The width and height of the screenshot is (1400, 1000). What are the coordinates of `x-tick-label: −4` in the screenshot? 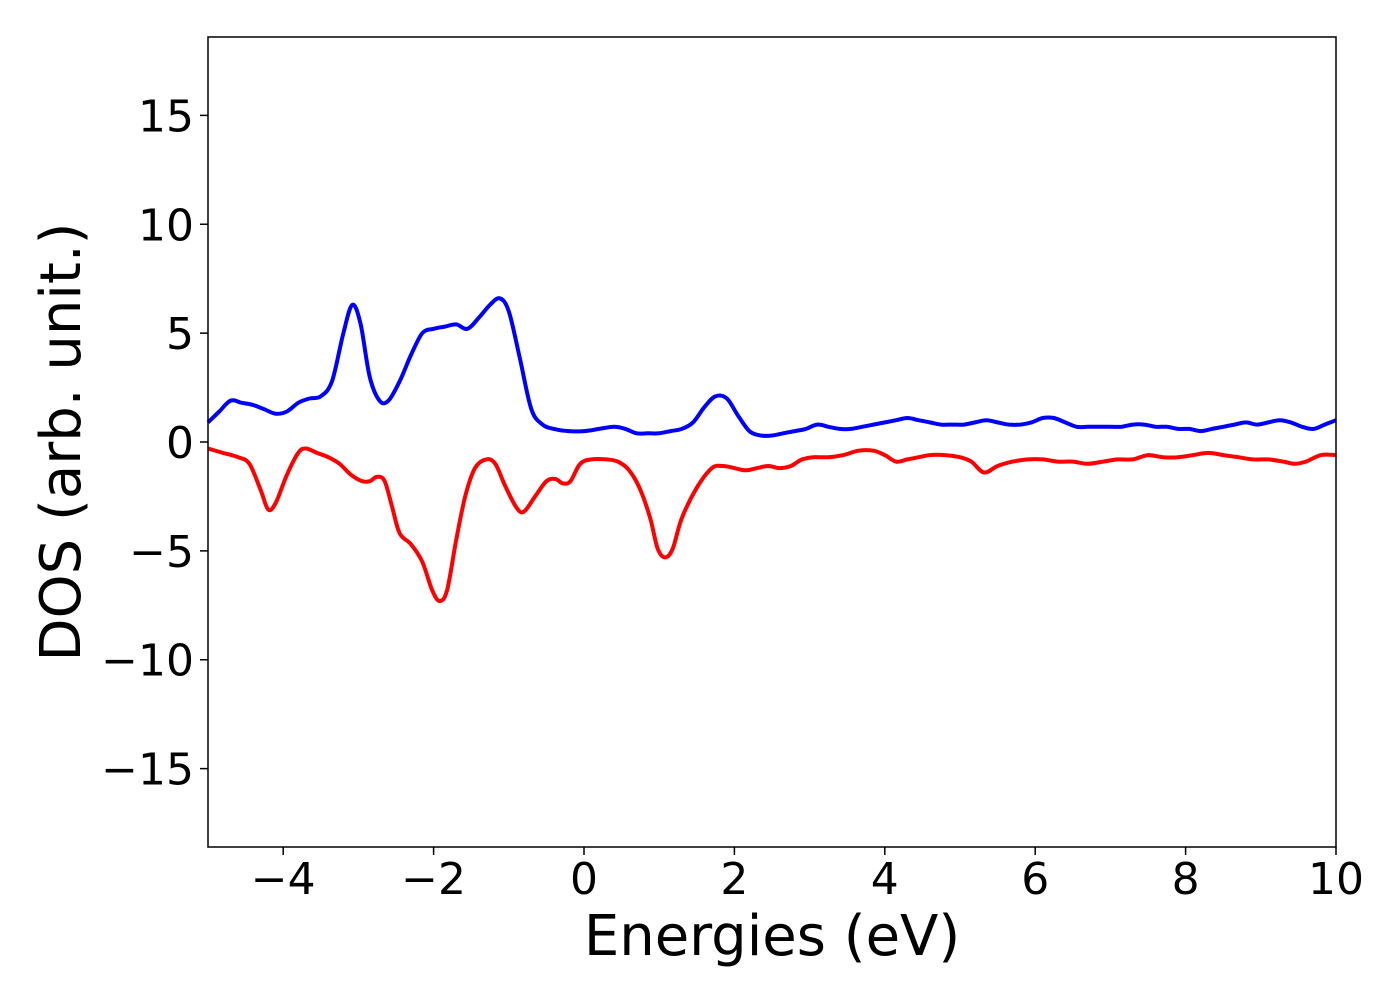 It's located at (283, 879).